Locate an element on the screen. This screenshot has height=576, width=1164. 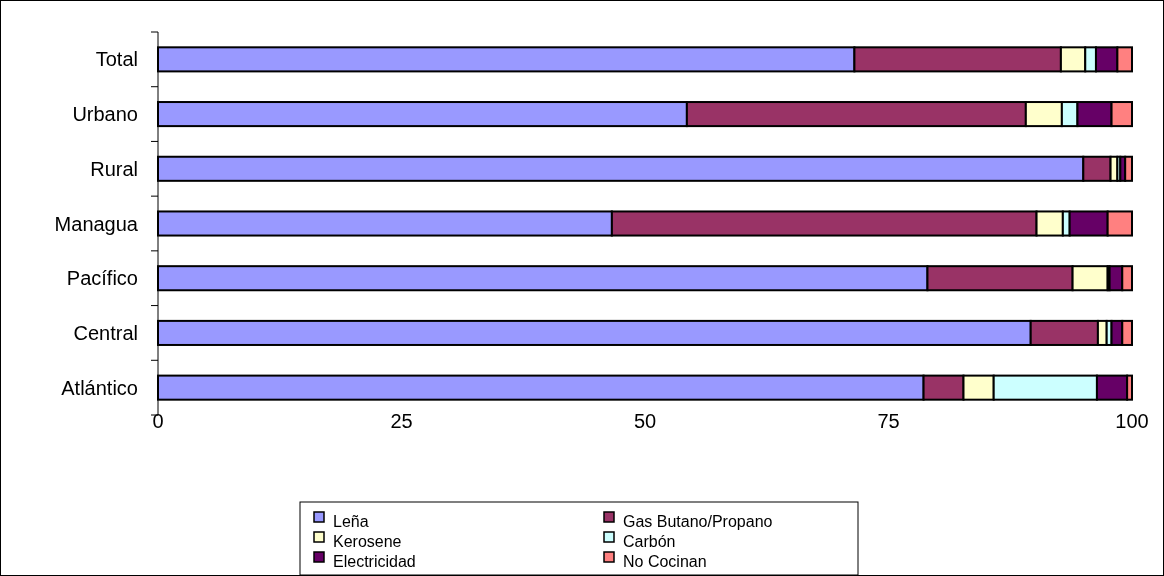
x-tick-label: 75 is located at coordinates (888, 421).